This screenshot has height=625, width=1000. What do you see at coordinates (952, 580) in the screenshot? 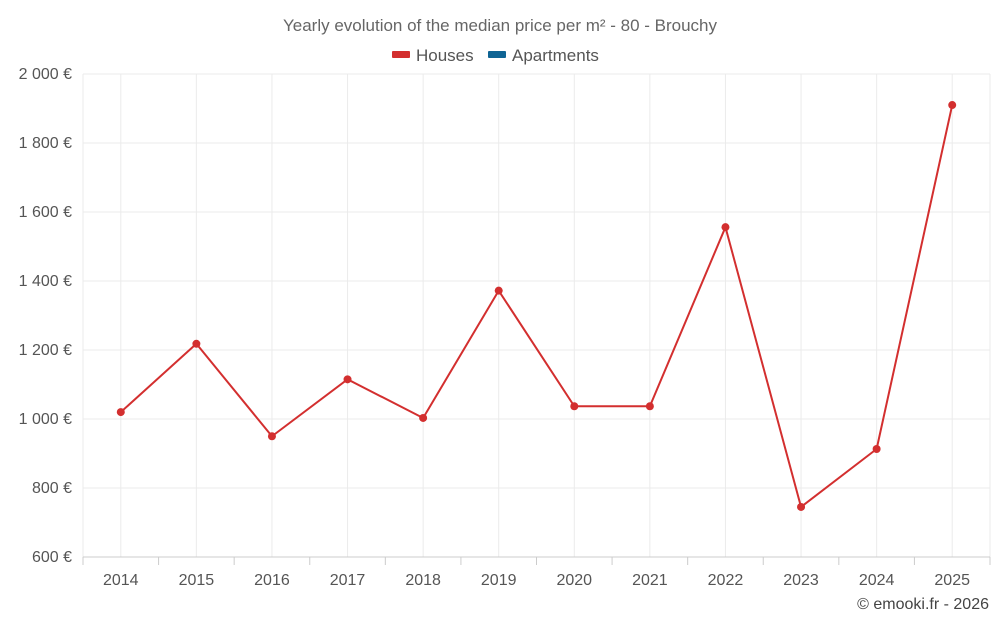
I see `x-tick-label: 2025` at bounding box center [952, 580].